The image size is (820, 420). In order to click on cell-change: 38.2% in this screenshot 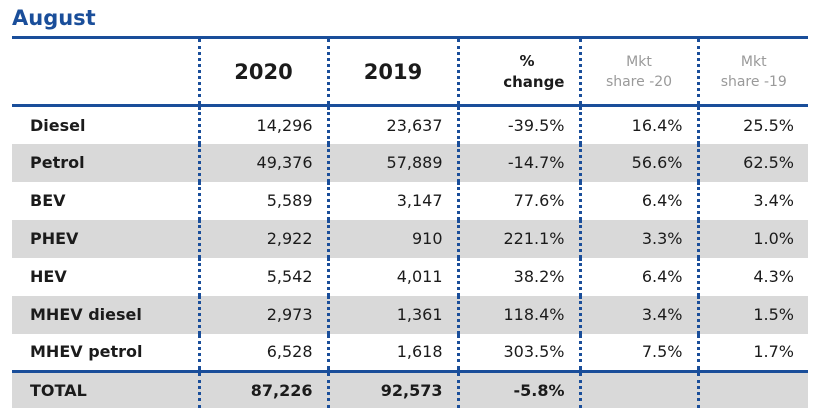, I will do `click(518, 276)`.